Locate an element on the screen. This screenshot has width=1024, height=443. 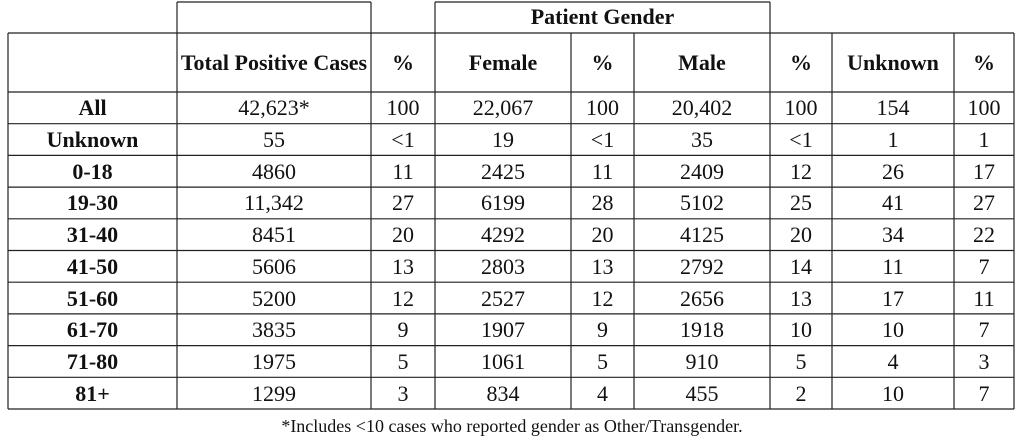
column-header-total-positive-cases: Total Positive Cases is located at coordinates (274, 62).